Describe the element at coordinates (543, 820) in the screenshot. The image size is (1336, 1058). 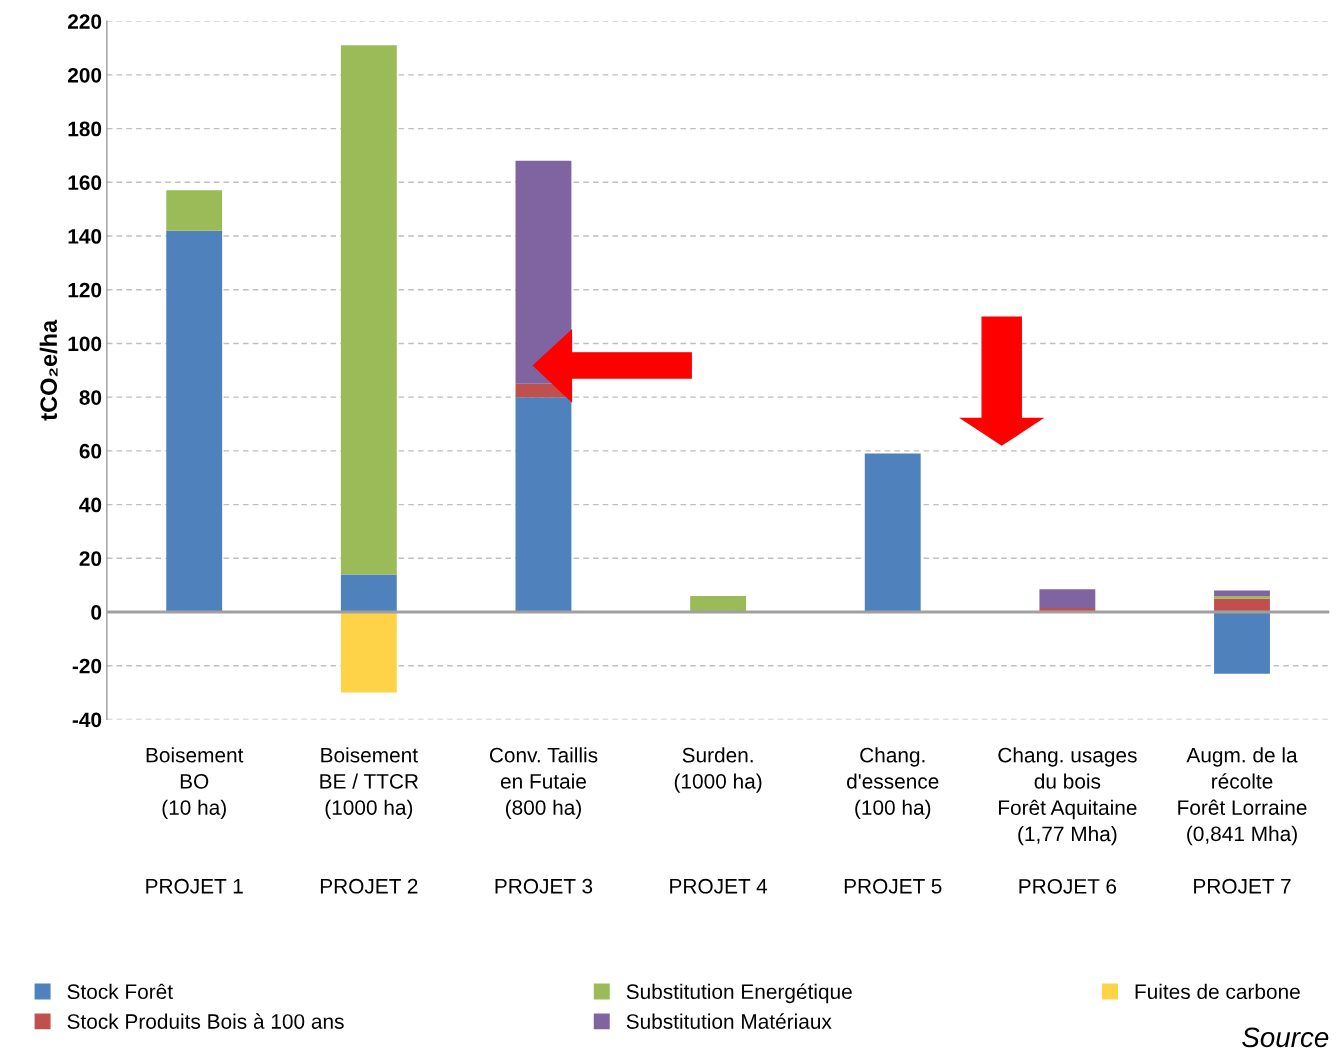
I see `category-label: Conv. Taillis en Futaie (800 ha) PROJET 3` at that location.